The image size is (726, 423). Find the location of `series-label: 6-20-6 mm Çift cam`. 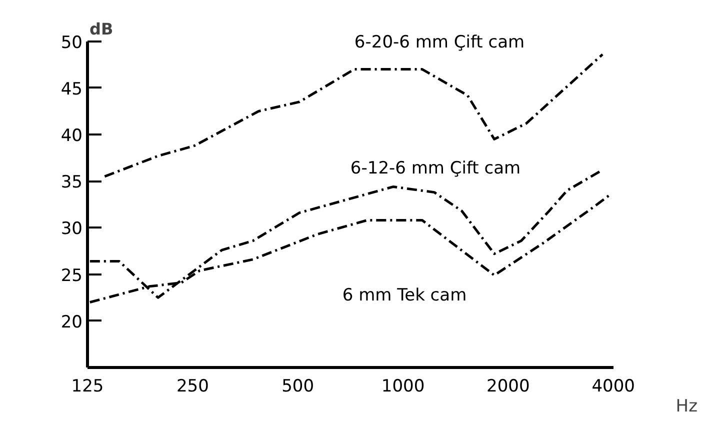

series-label: 6-20-6 mm Çift cam is located at coordinates (439, 42).